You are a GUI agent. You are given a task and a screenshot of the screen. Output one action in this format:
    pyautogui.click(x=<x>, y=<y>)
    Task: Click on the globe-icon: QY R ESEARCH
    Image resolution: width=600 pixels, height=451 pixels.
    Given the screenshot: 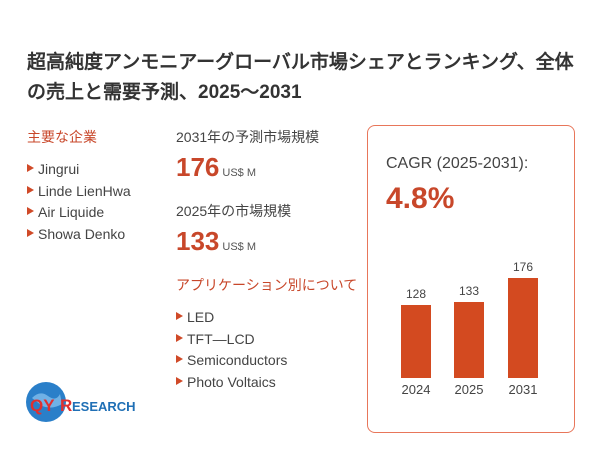 What is the action you would take?
    pyautogui.click(x=81, y=402)
    